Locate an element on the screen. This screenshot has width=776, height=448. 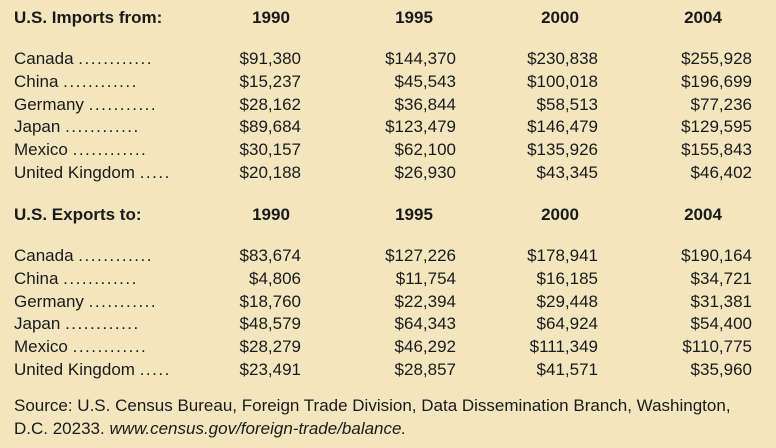
value-cell: $28,162 is located at coordinates (270, 104).